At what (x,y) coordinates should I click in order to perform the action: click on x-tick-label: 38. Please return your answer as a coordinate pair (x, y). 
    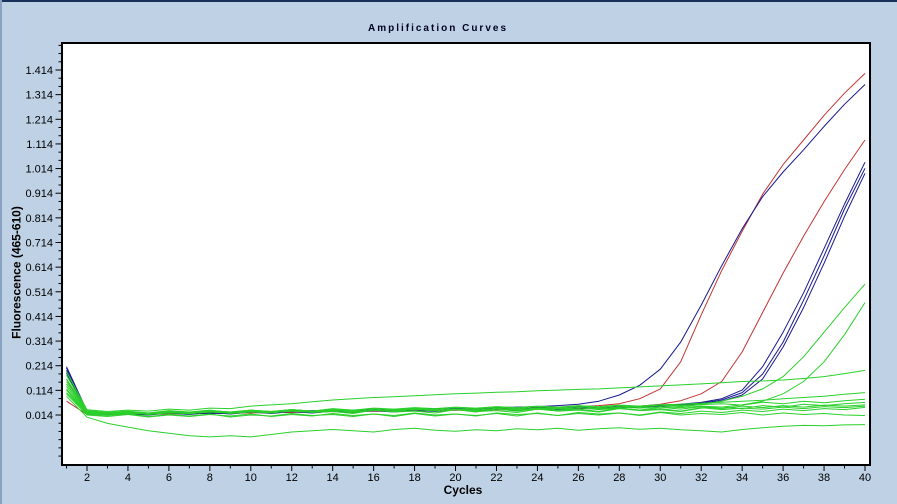
    Looking at the image, I should click on (824, 478).